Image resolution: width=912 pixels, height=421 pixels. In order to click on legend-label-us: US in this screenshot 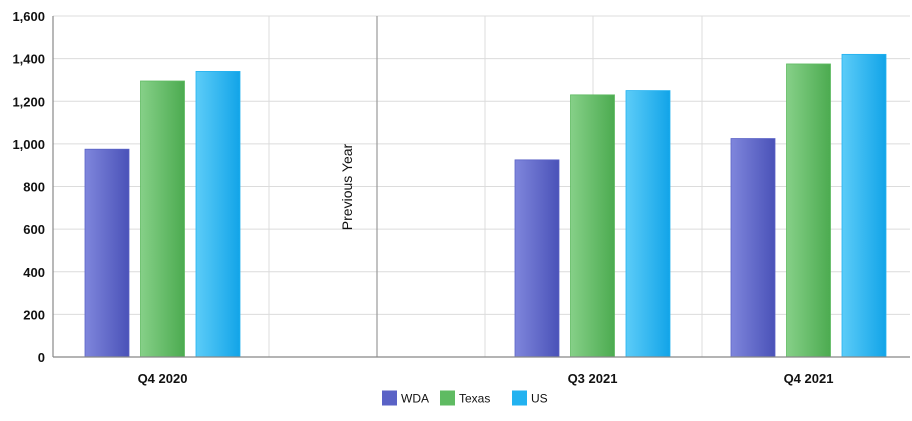, I will do `click(539, 399)`.